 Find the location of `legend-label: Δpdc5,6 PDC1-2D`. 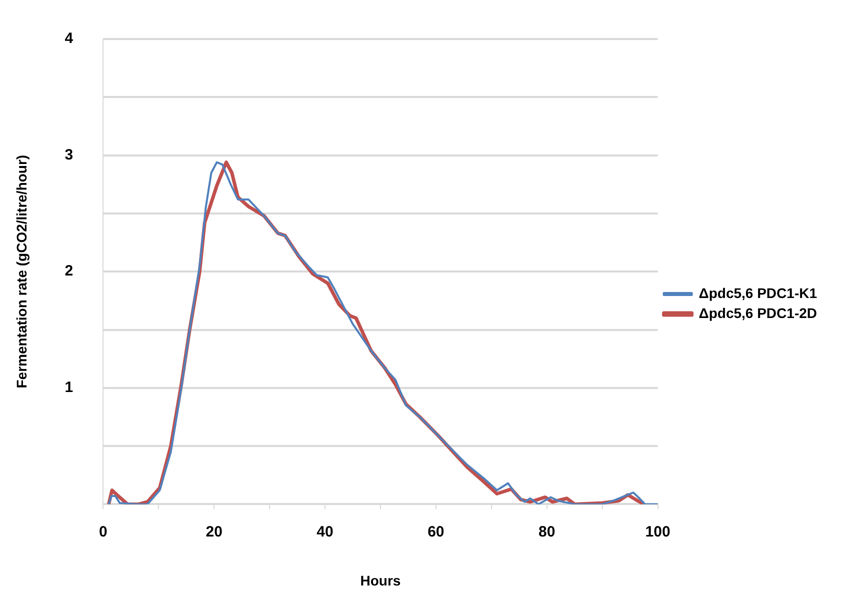

legend-label: Δpdc5,6 PDC1-2D is located at coordinates (758, 312).